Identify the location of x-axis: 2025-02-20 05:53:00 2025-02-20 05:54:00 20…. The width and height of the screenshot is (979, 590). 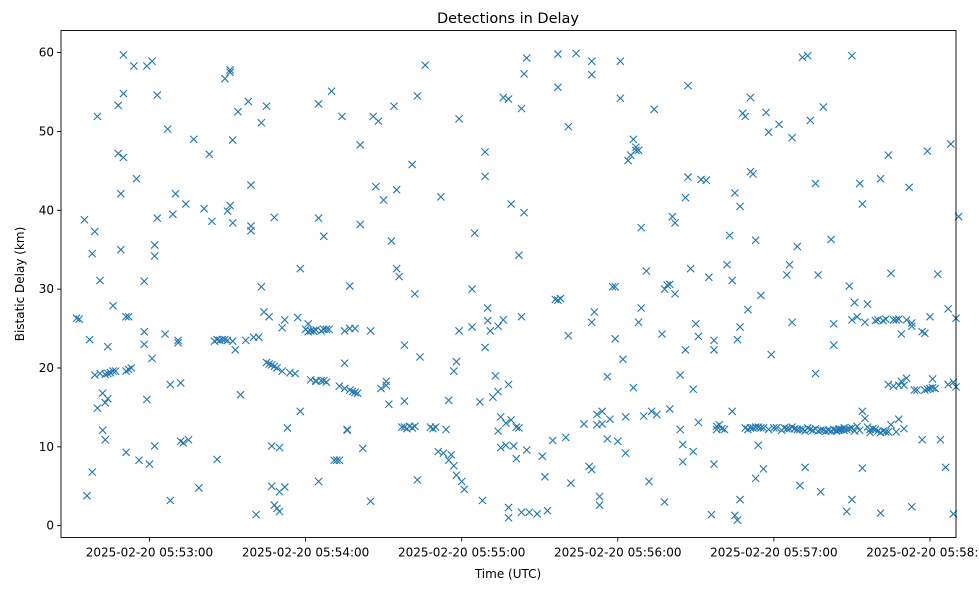
(532, 548).